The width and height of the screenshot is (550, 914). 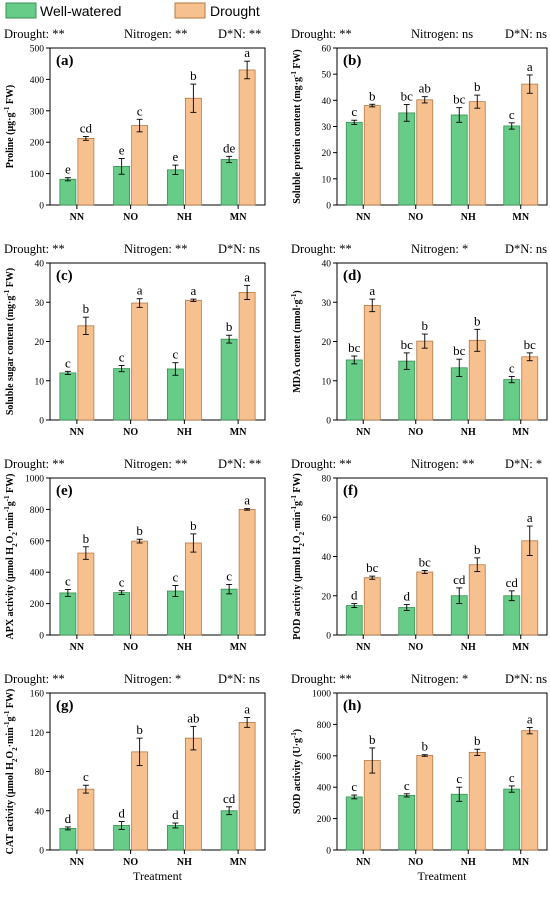 I want to click on legend-swatch-drought, so click(x=190, y=10).